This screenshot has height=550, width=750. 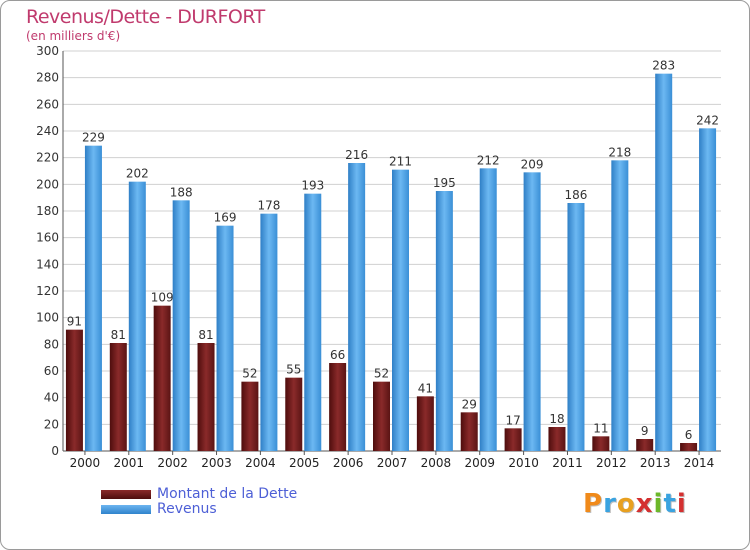 What do you see at coordinates (425, 388) in the screenshot?
I see `data-label-debt: 41` at bounding box center [425, 388].